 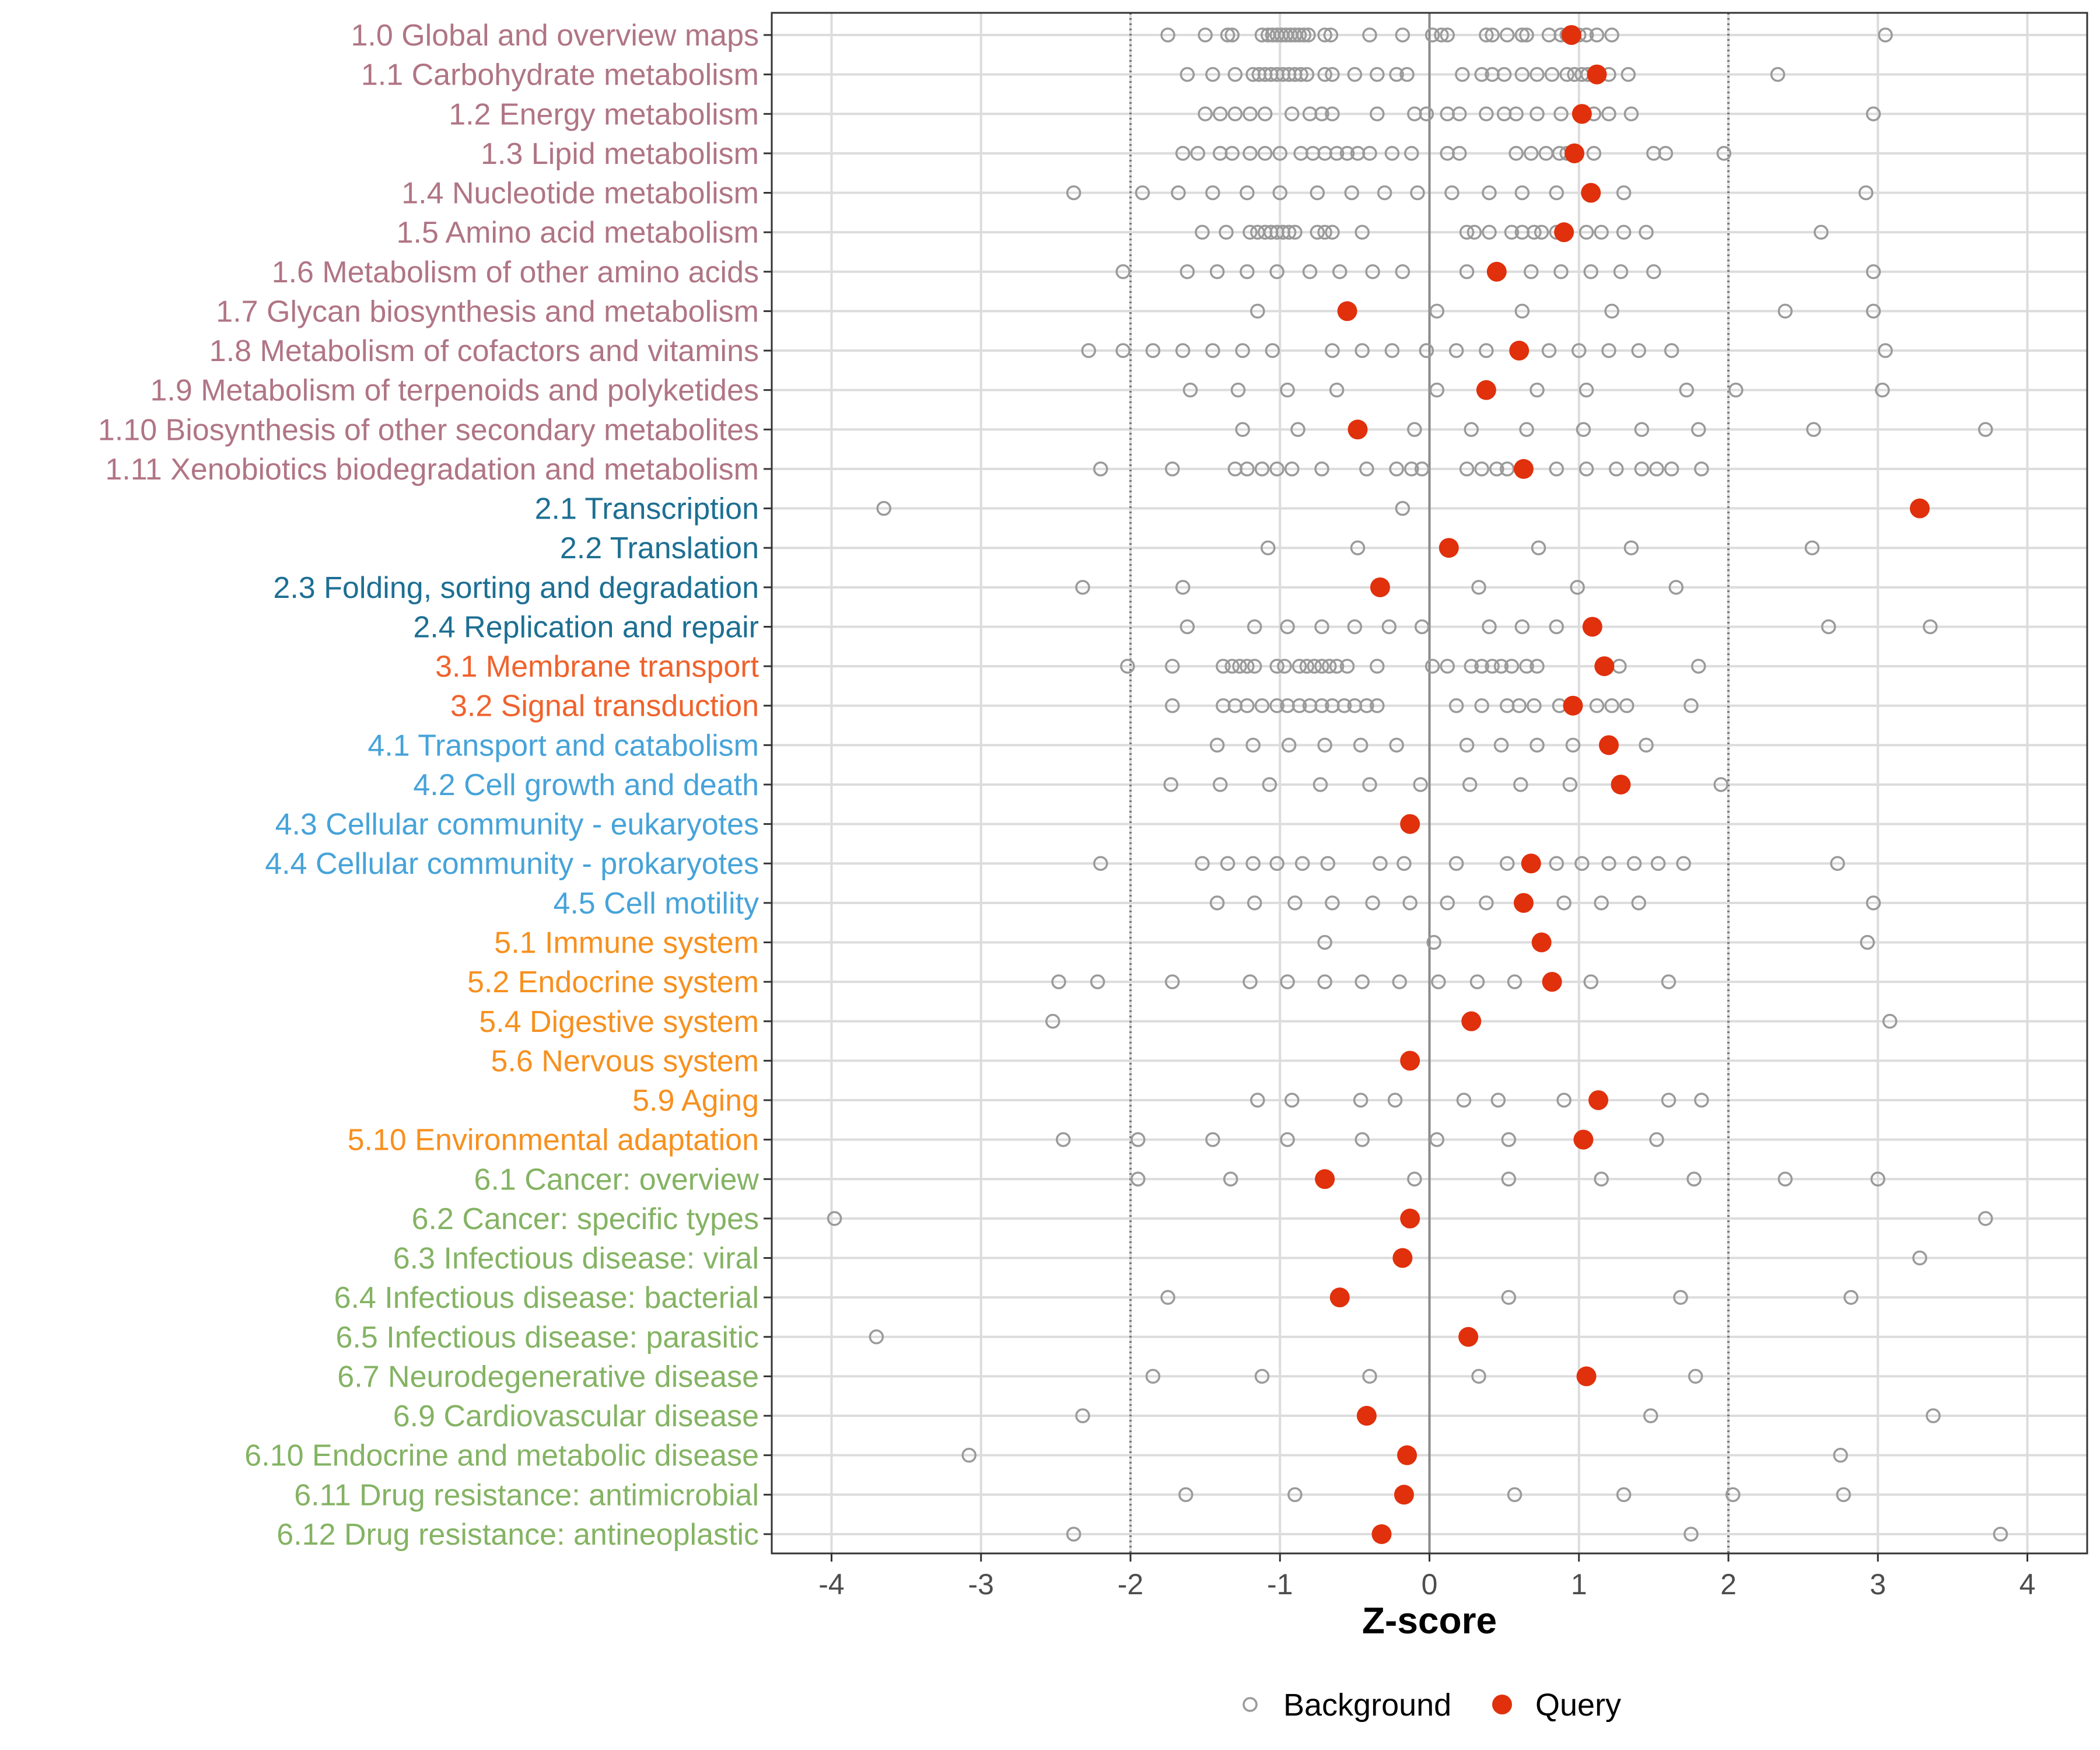 What do you see at coordinates (586, 627) in the screenshot?
I see `category-label: 2.4 Replication and repair` at bounding box center [586, 627].